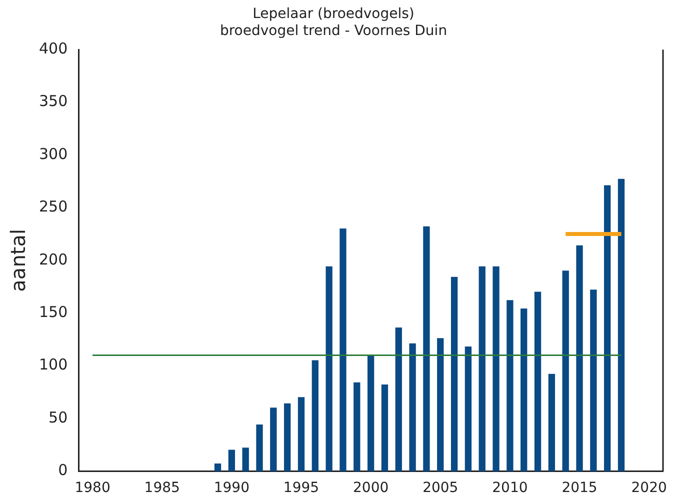  Describe the element at coordinates (58, 417) in the screenshot. I see `y-tick-label: 50` at that location.